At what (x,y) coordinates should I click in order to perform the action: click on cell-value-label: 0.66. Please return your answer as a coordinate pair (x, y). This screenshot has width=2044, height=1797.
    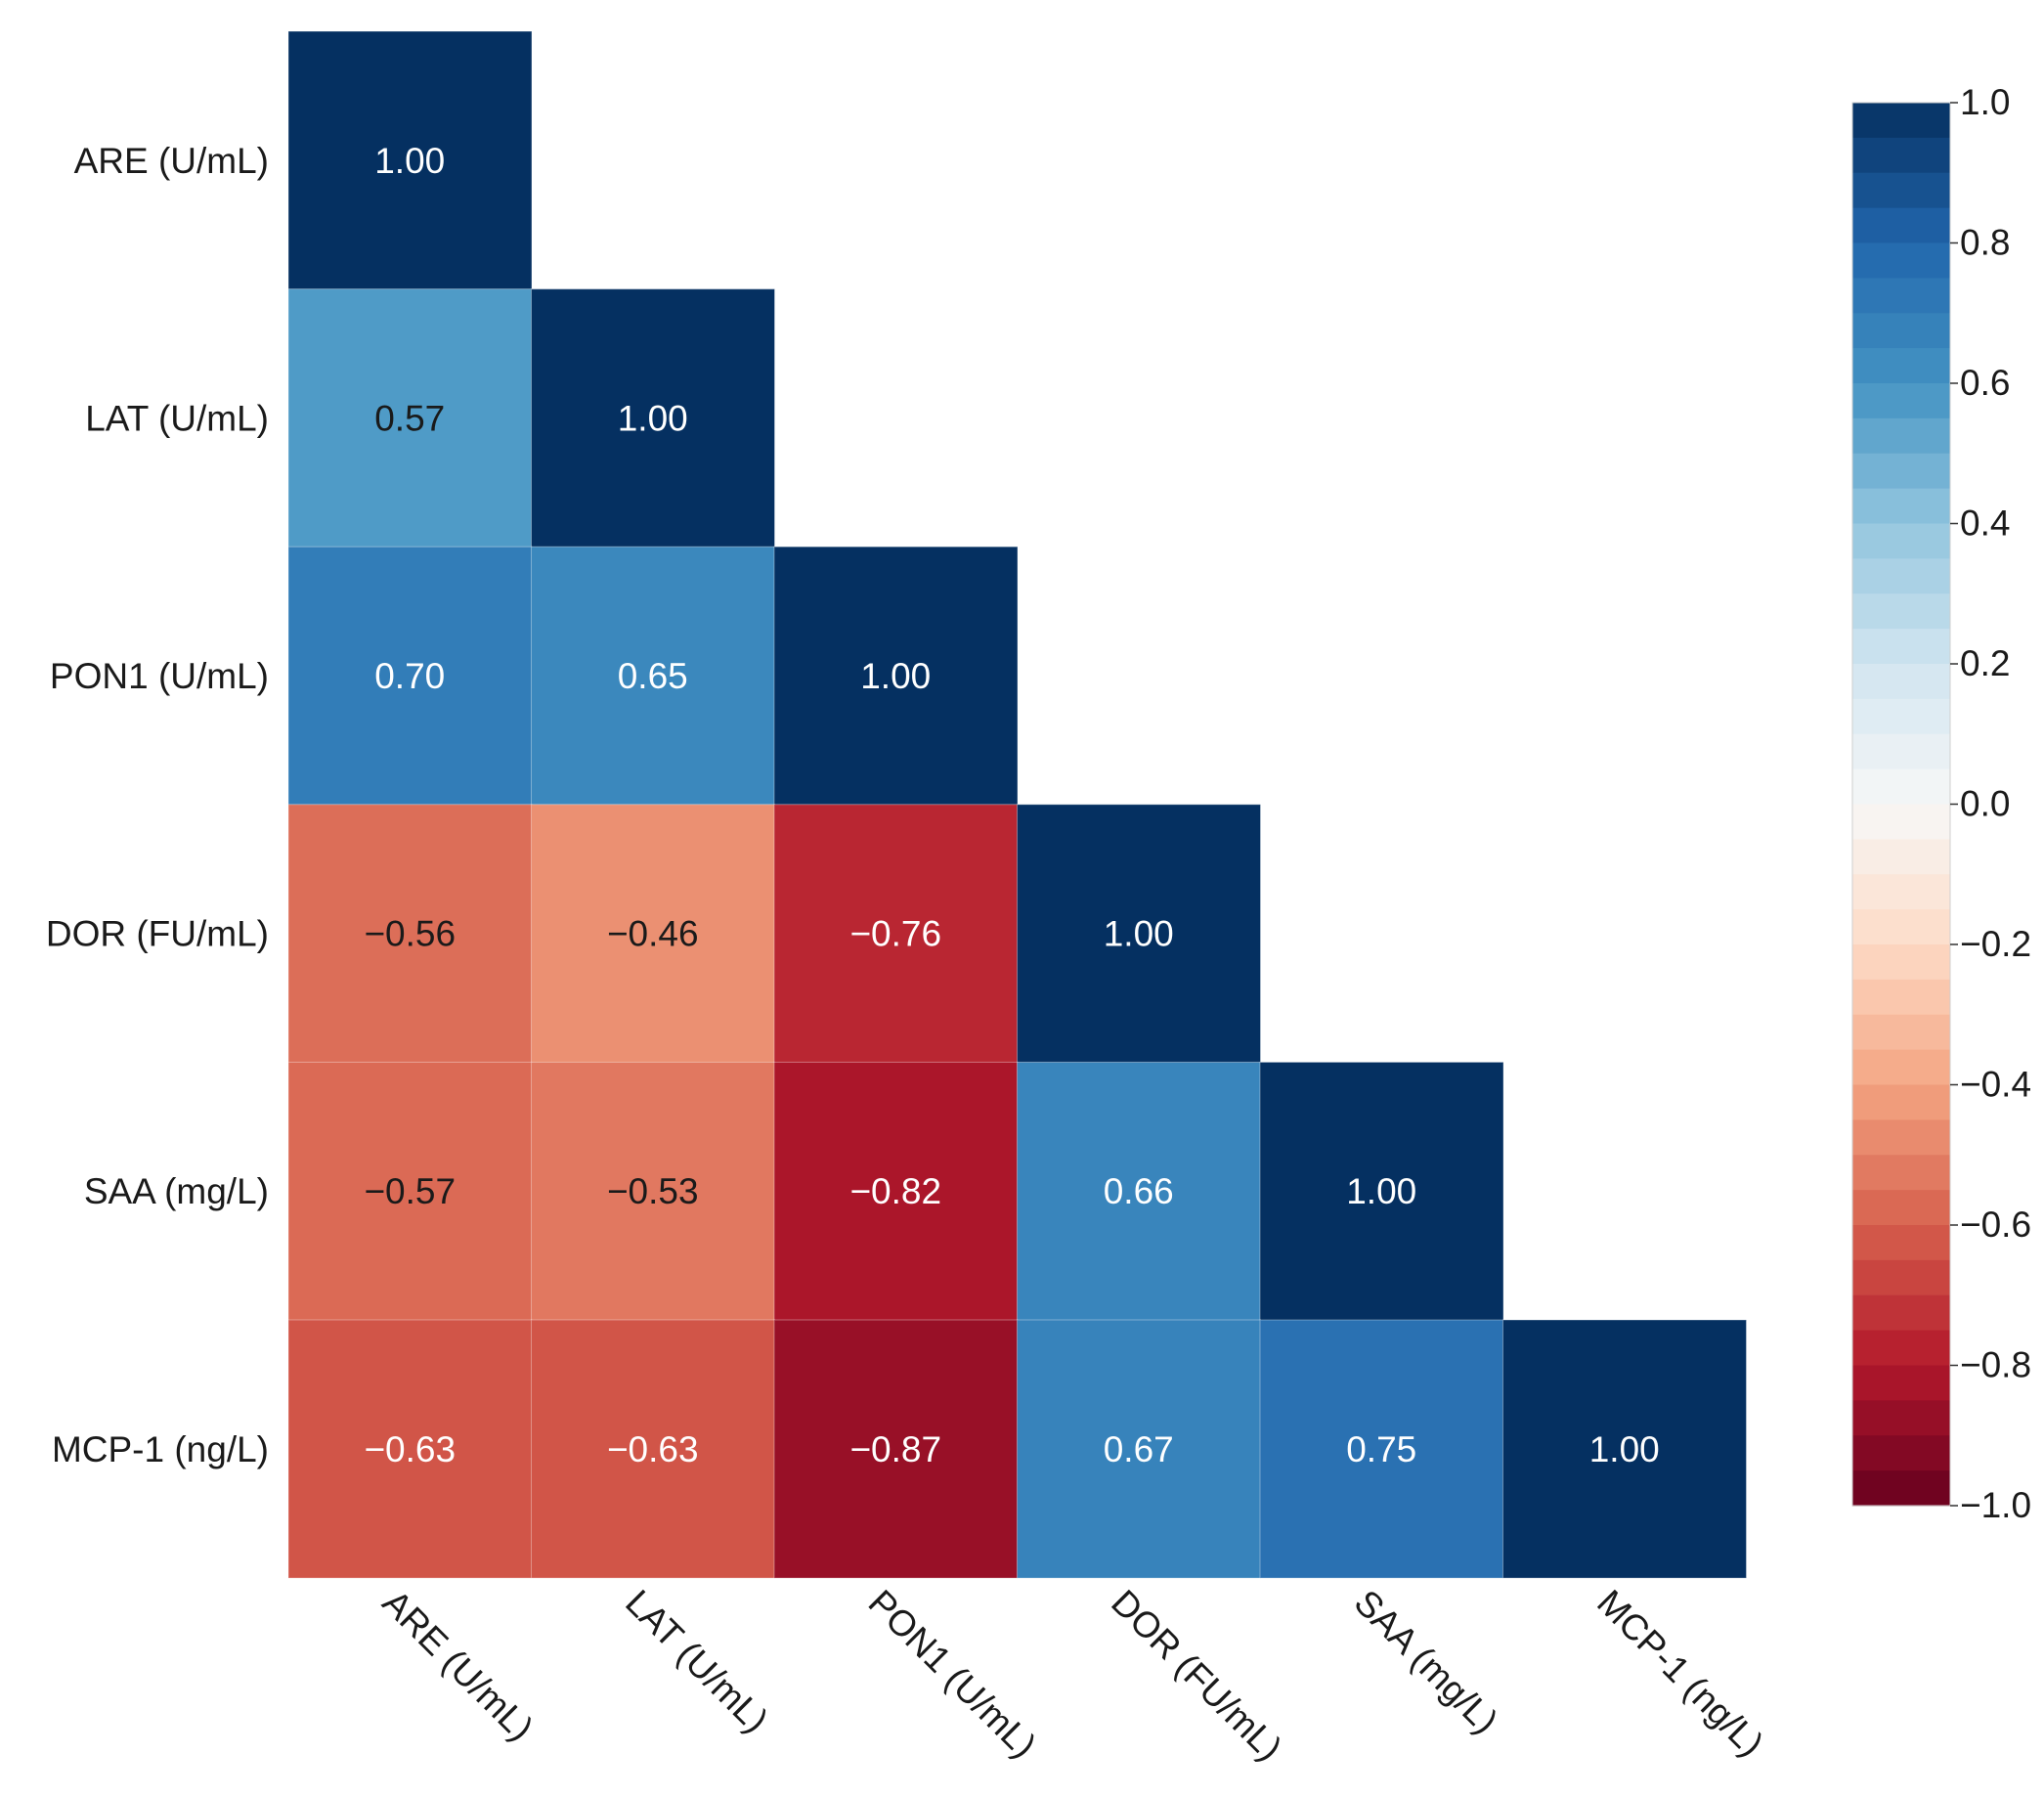
    Looking at the image, I should click on (1139, 1191).